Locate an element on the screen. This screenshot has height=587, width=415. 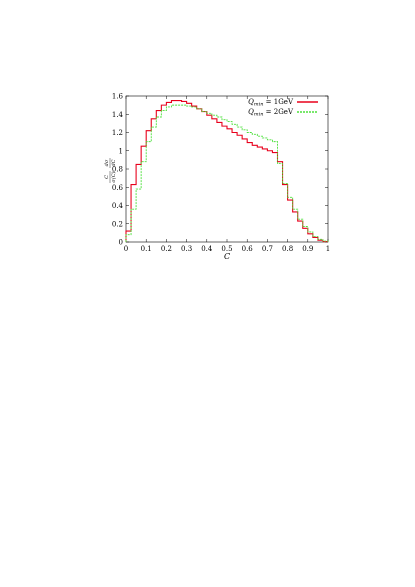
legend-label-1: Qmin = 1GeV is located at coordinates (271, 103).